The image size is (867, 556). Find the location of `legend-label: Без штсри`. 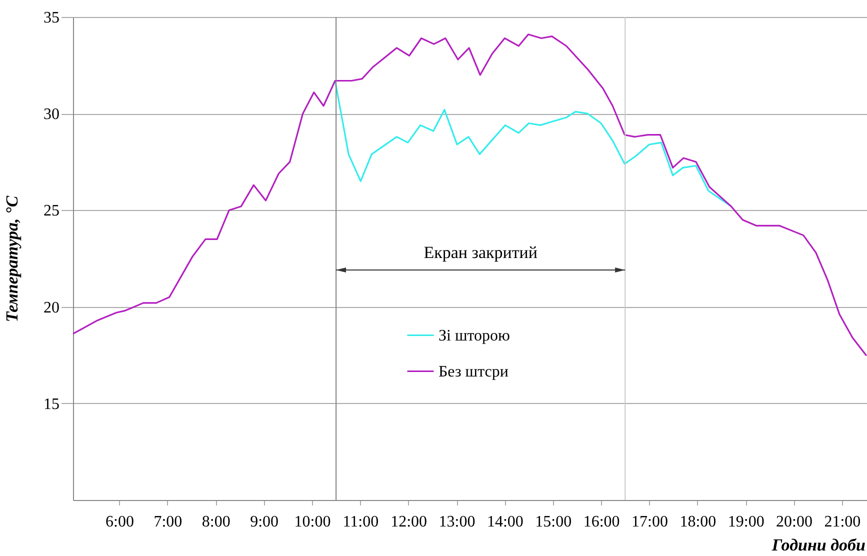

legend-label: Без штсри is located at coordinates (473, 371).